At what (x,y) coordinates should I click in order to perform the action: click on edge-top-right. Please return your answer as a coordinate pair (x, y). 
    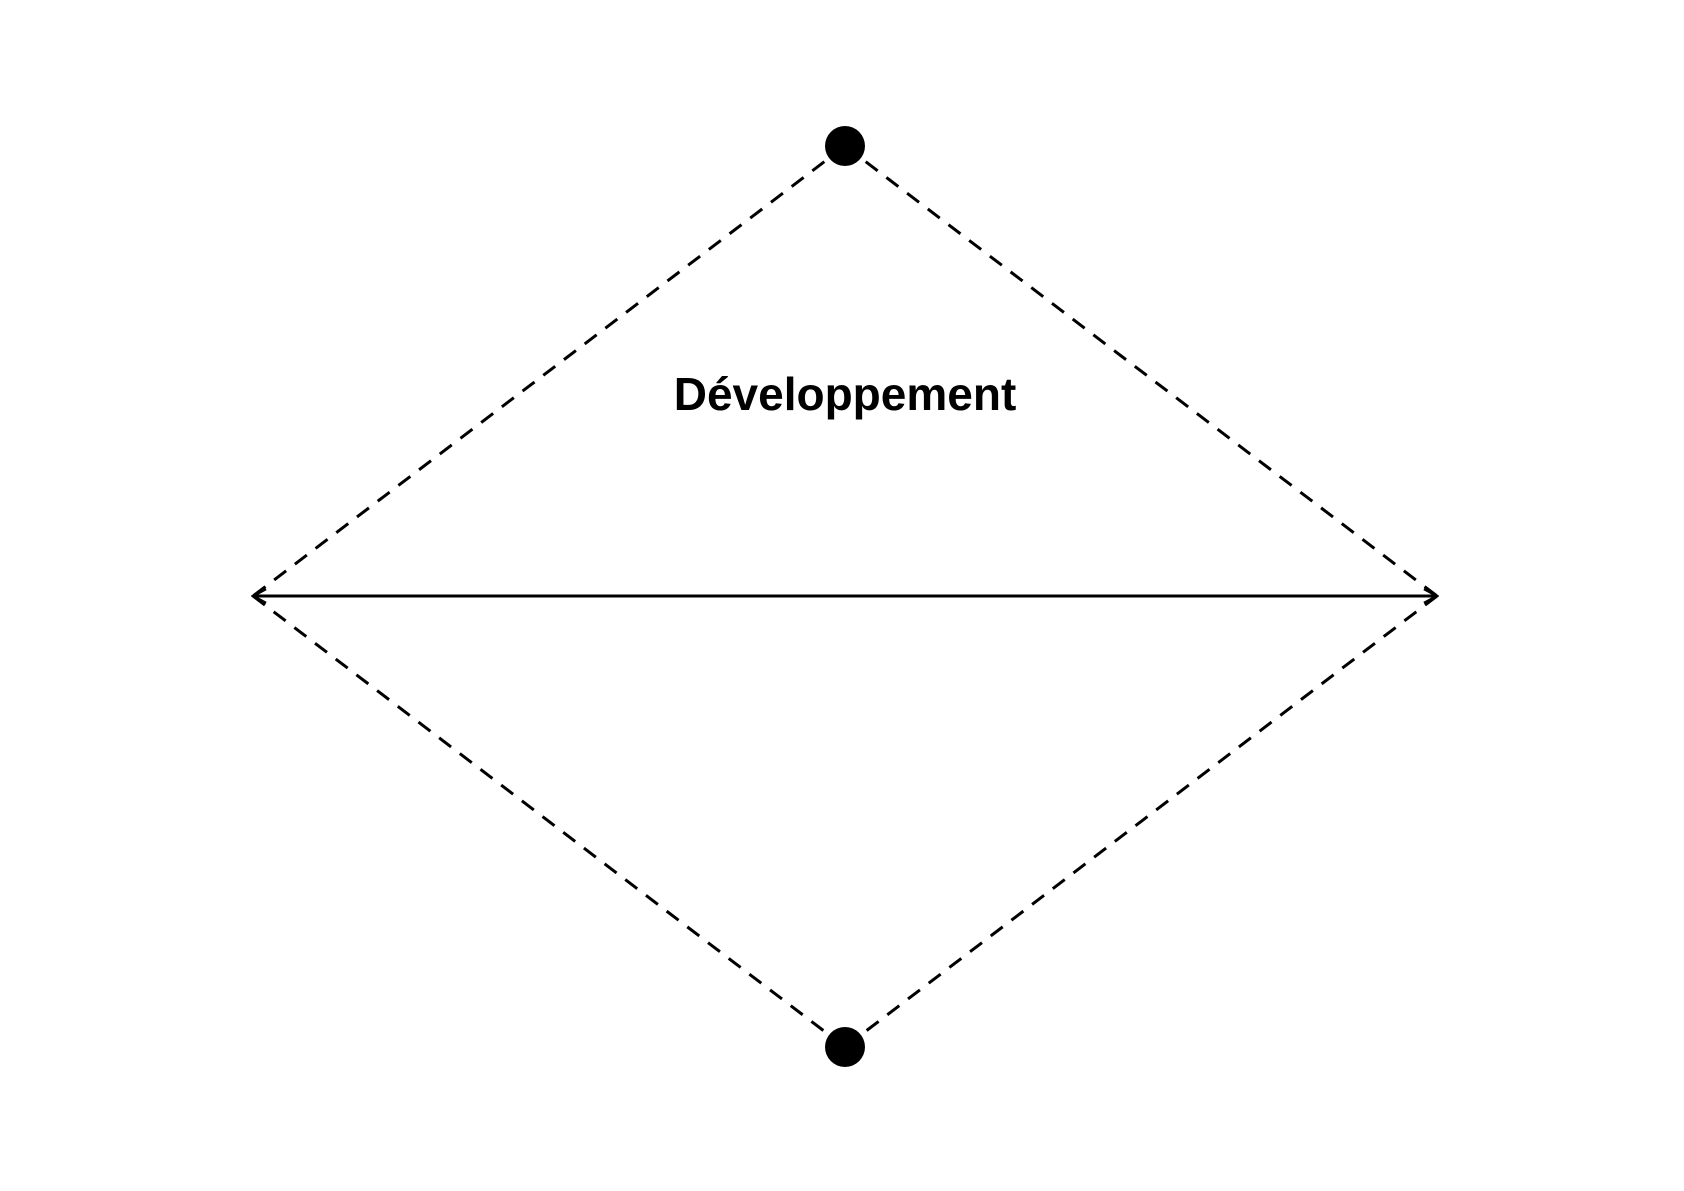
    Looking at the image, I should click on (1141, 371).